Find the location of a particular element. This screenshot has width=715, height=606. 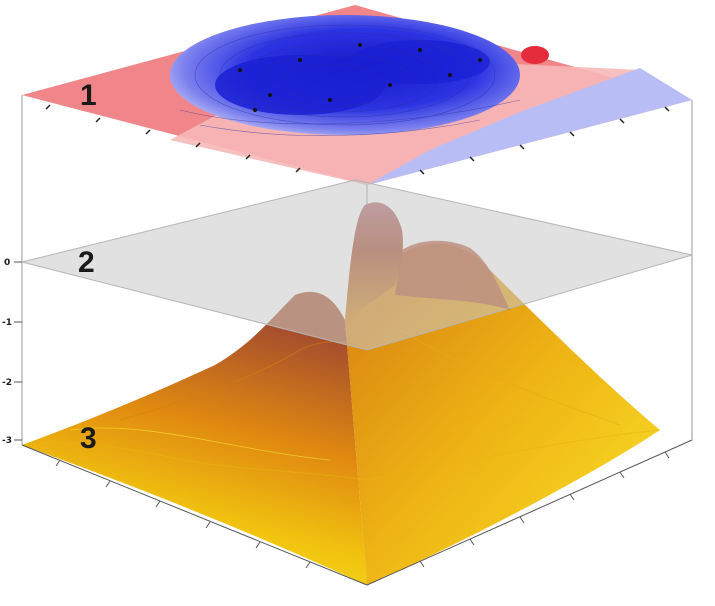

v-tick-3: -3 is located at coordinates (7, 441).